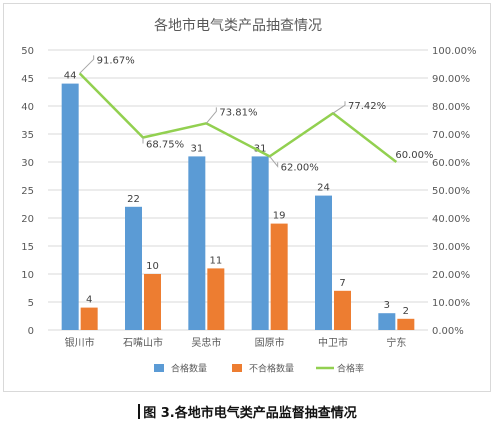  What do you see at coordinates (271, 369) in the screenshot?
I see `legend-label: 不合格数量` at bounding box center [271, 369].